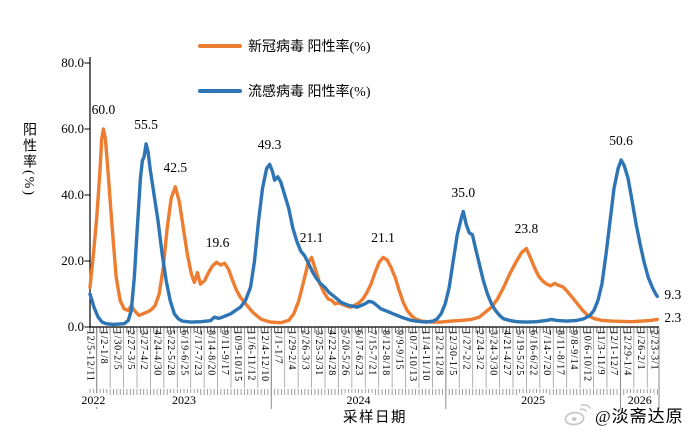 Image resolution: width=690 pixels, height=432 pixels. What do you see at coordinates (533, 353) in the screenshot?
I see `x-date-label: 6/16-6/22` at bounding box center [533, 353].